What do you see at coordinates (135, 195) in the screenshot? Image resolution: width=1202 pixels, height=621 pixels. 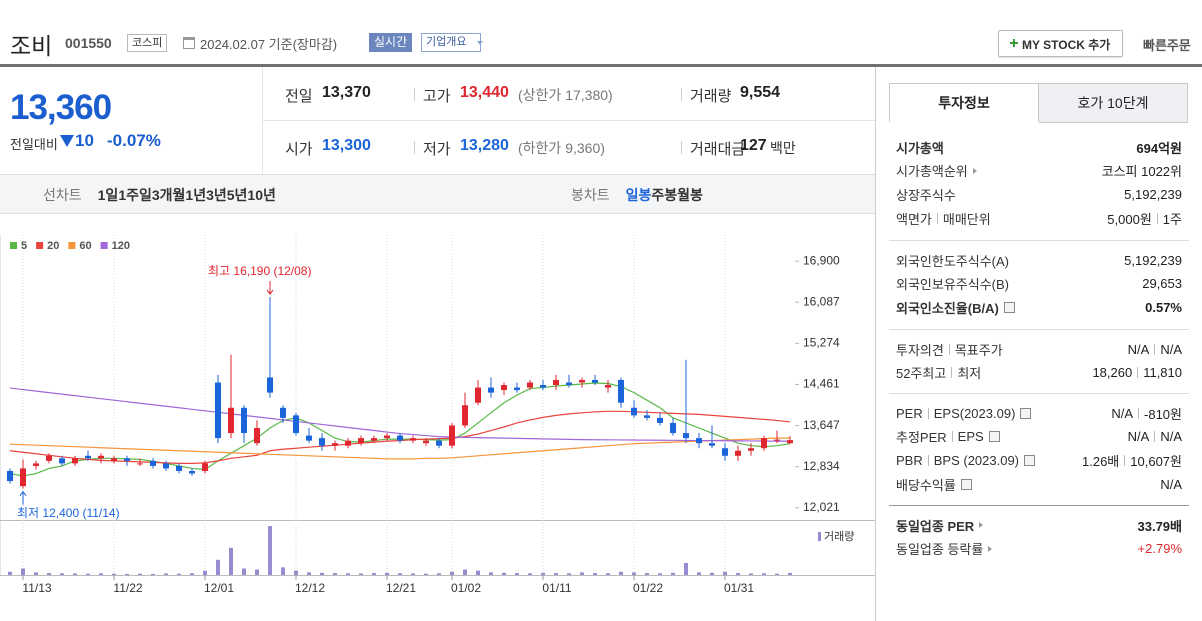 I see `period-tab: 1주일` at bounding box center [135, 195].